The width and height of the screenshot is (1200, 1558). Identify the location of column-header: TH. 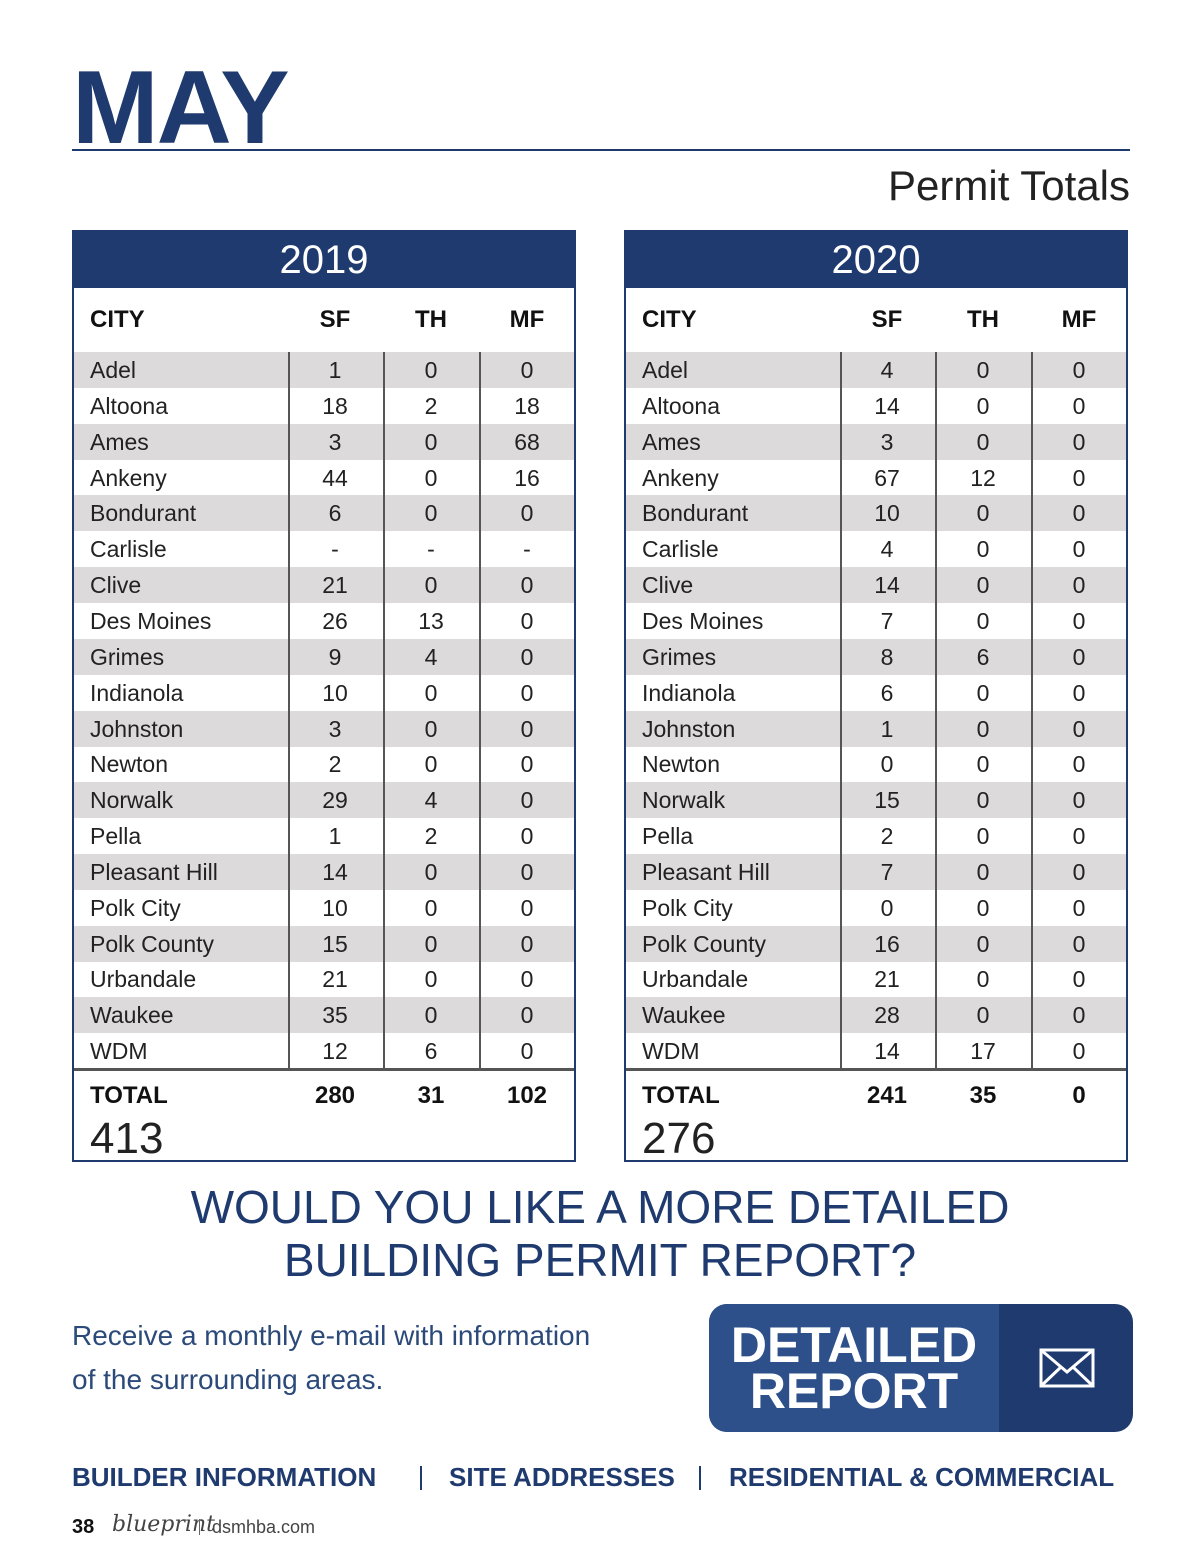
(431, 319).